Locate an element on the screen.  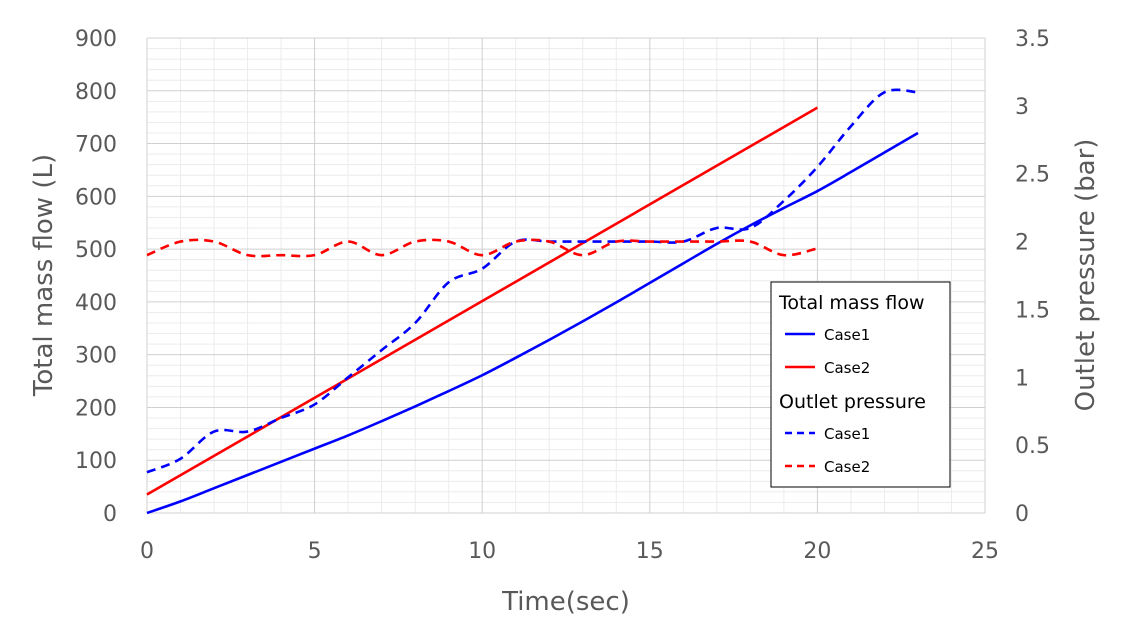
y2-tick-label: 3 is located at coordinates (1022, 107).